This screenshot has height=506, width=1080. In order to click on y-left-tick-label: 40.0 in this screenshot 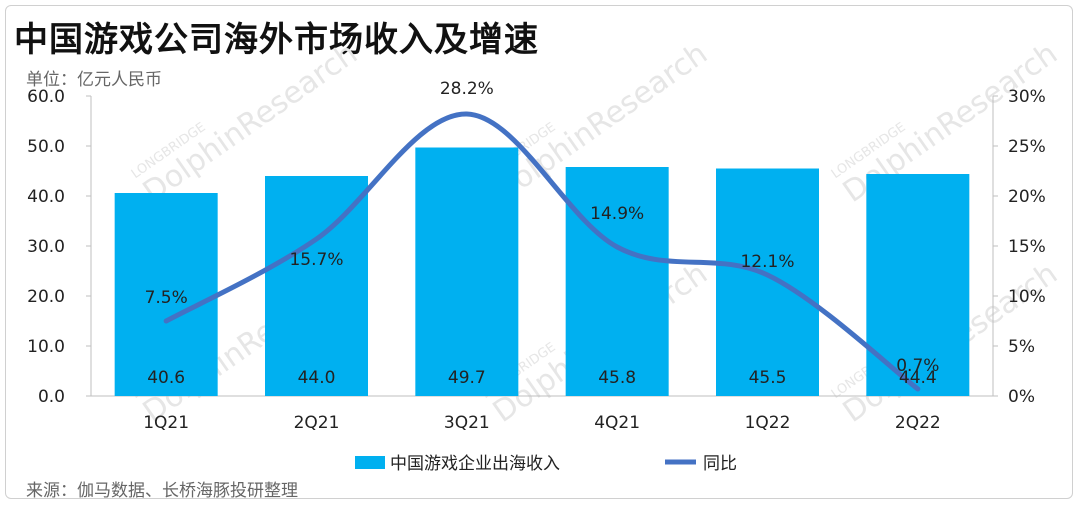, I will do `click(46, 197)`.